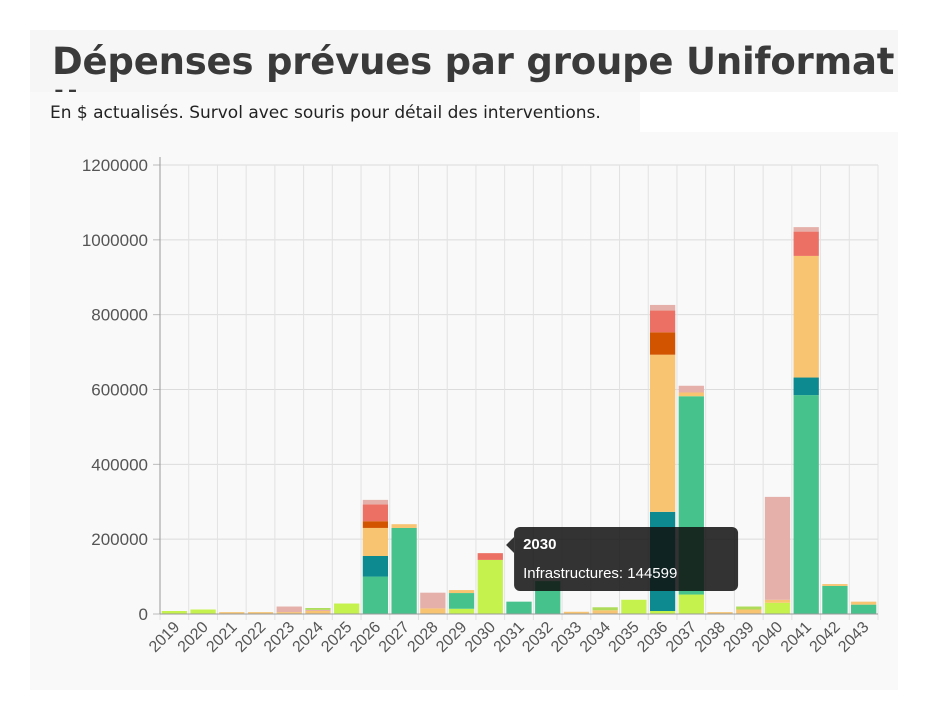 The height and width of the screenshot is (720, 929). What do you see at coordinates (279, 637) in the screenshot?
I see `x-tick-label: 2023` at bounding box center [279, 637].